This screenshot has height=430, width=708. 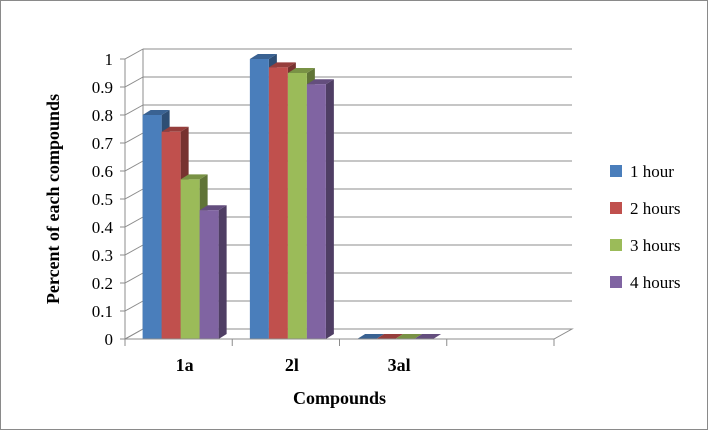 I want to click on y-tick-label: 0.5, so click(x=102, y=199).